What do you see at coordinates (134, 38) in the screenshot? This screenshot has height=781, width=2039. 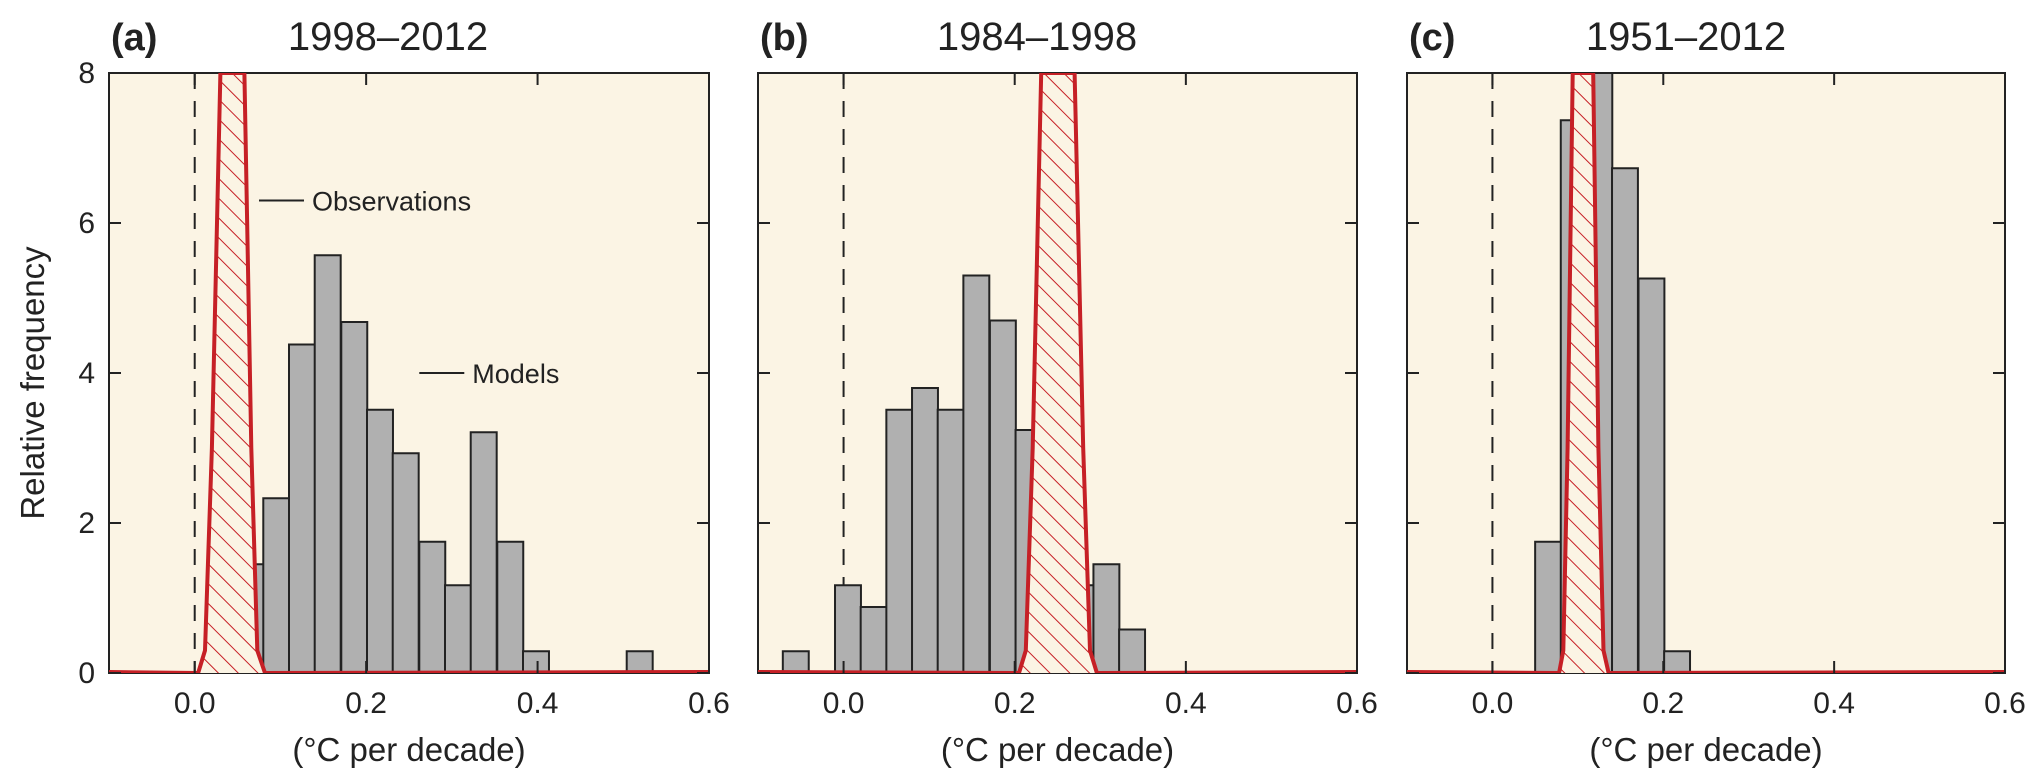 I see `panel-label: (a)` at bounding box center [134, 38].